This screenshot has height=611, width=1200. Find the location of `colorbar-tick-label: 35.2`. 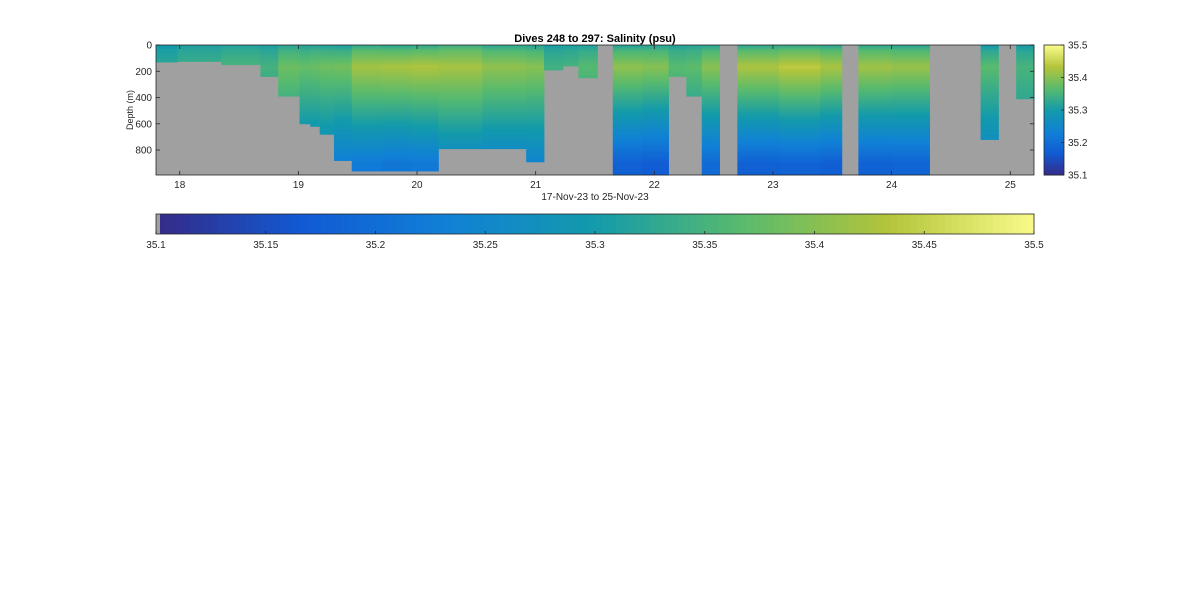

colorbar-tick-label: 35.2 is located at coordinates (1078, 143).